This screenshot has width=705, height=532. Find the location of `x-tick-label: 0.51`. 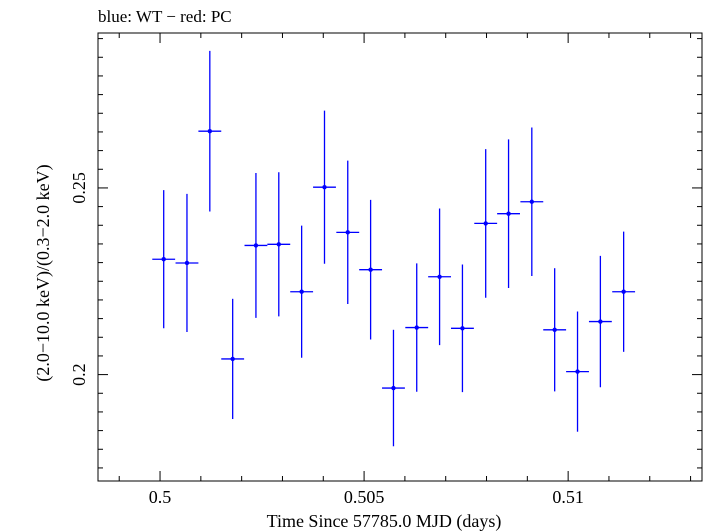

x-tick-label: 0.51 is located at coordinates (568, 497).